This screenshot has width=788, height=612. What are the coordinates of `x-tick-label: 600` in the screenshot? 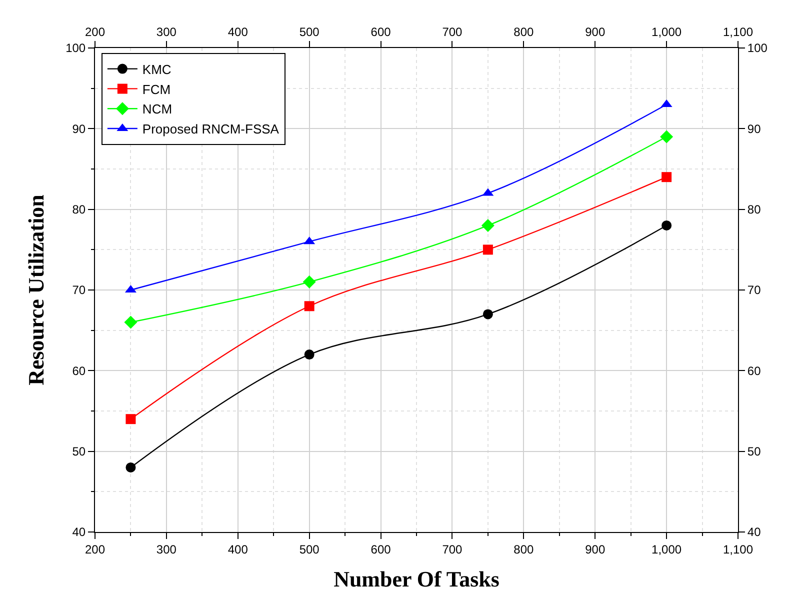 It's located at (381, 32).